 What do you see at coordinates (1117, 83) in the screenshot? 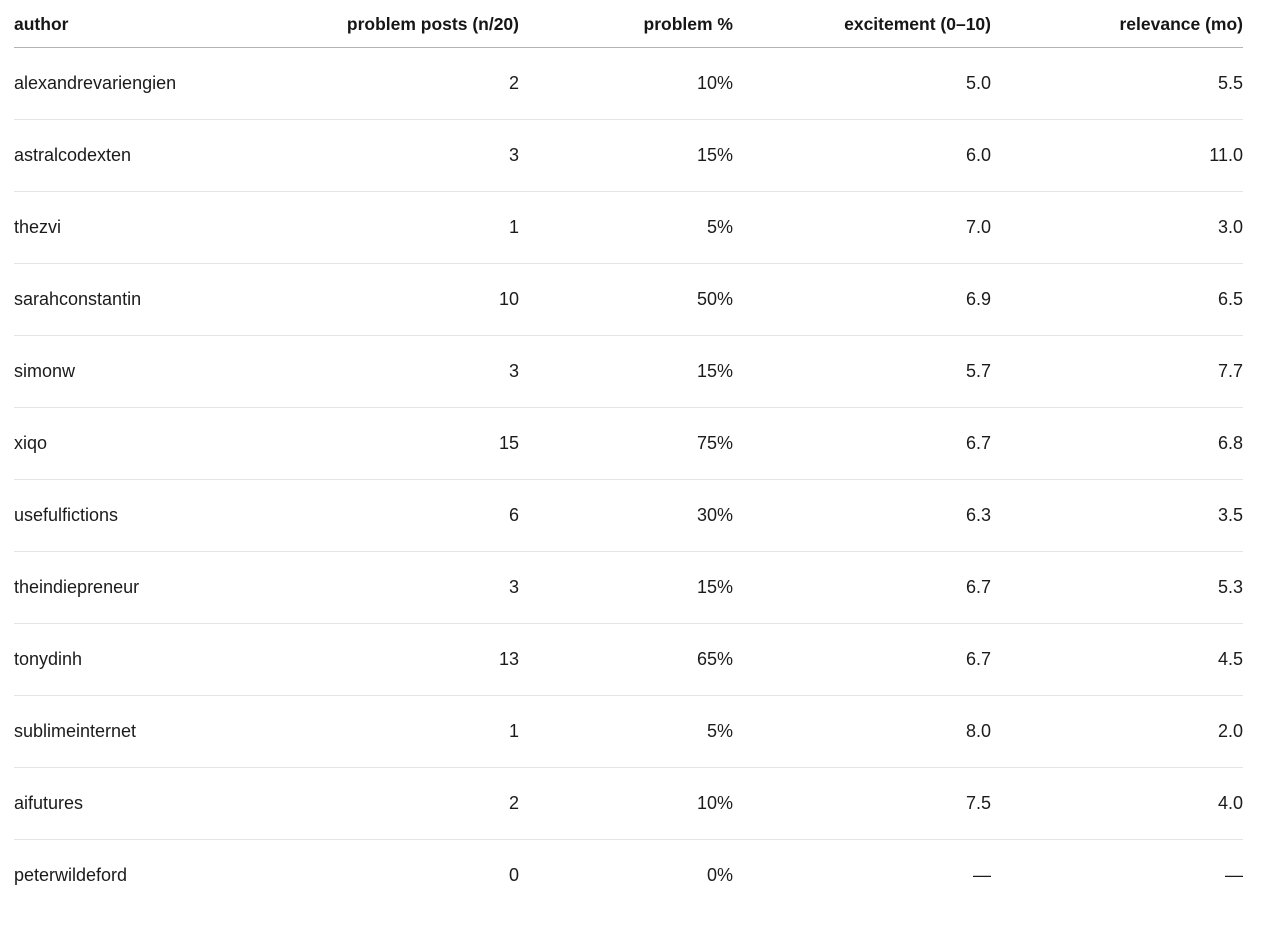
I see `cell-relevance: 5.5` at bounding box center [1117, 83].